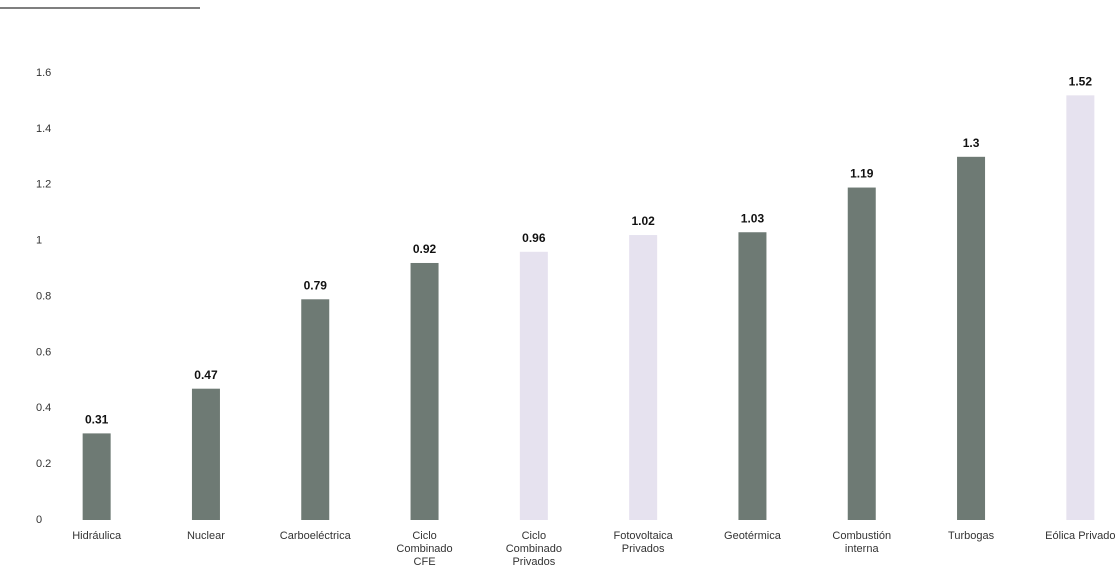 This screenshot has height=580, width=1115. I want to click on y-tick-label: 0.6, so click(43, 352).